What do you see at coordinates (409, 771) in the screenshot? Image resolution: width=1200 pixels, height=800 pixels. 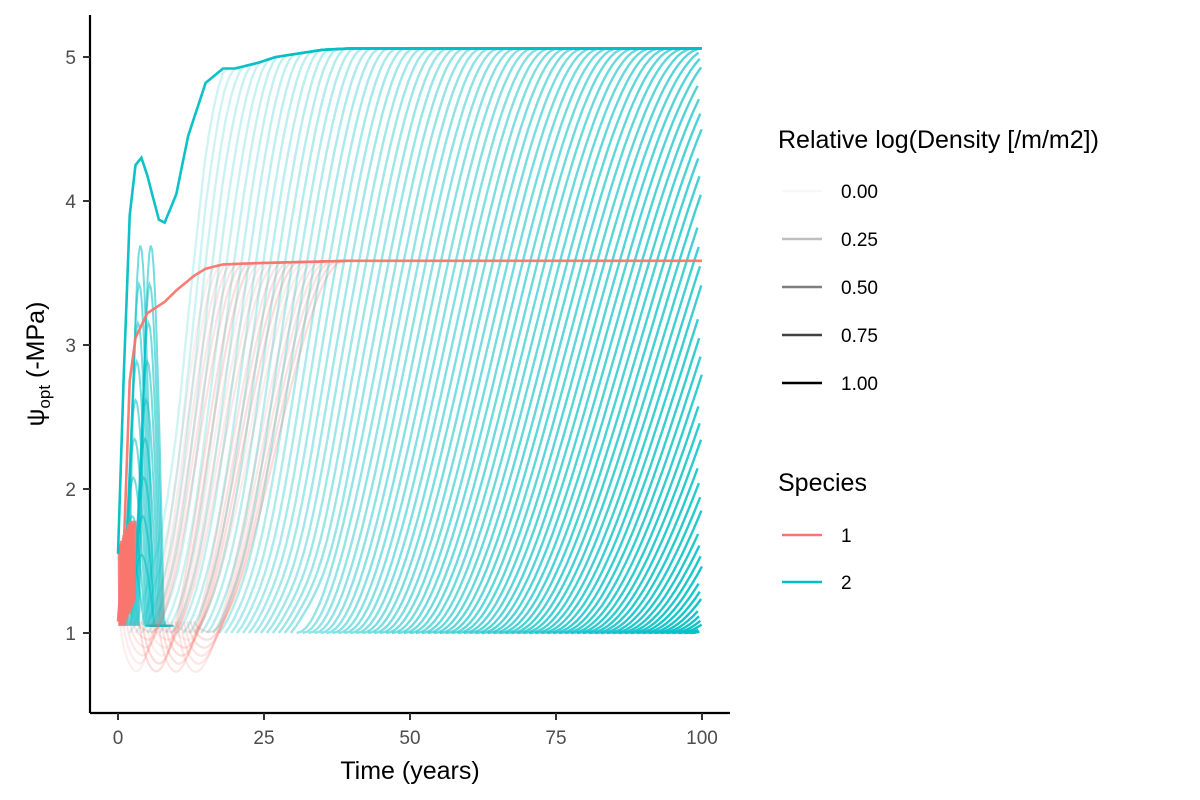 I see `x-axis-title: Time (years)` at bounding box center [409, 771].